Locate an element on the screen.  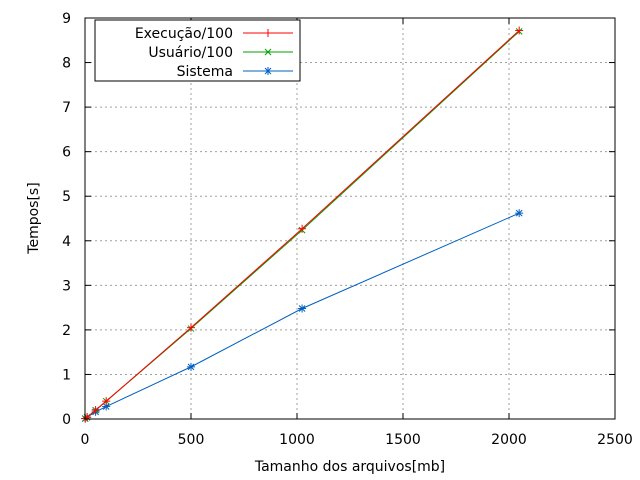
y-tick-label: 7 is located at coordinates (66, 108).